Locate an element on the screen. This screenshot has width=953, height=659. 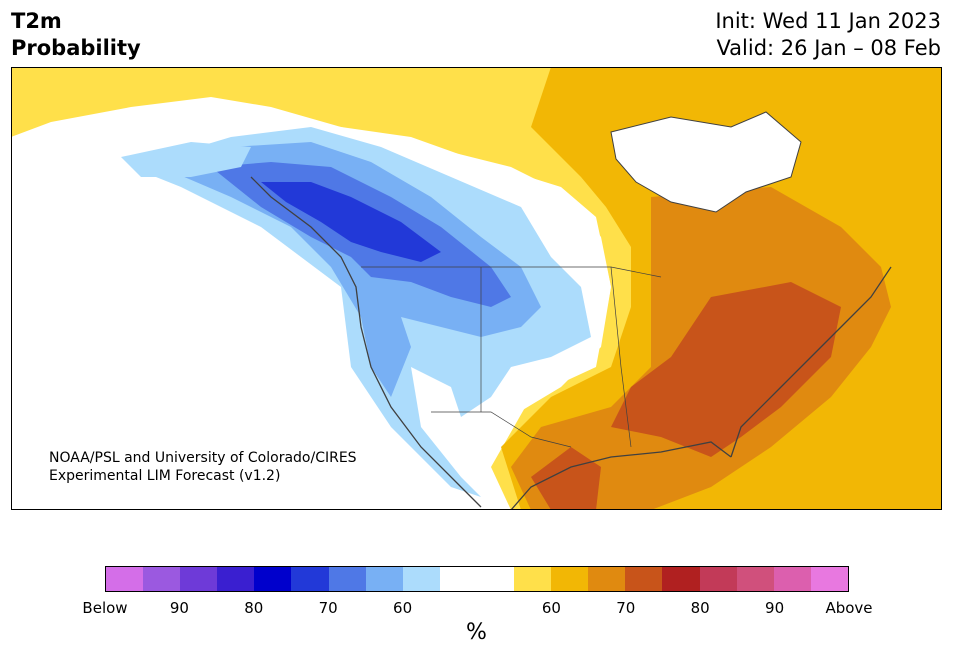
colorbar-tick-label: Above is located at coordinates (849, 608).